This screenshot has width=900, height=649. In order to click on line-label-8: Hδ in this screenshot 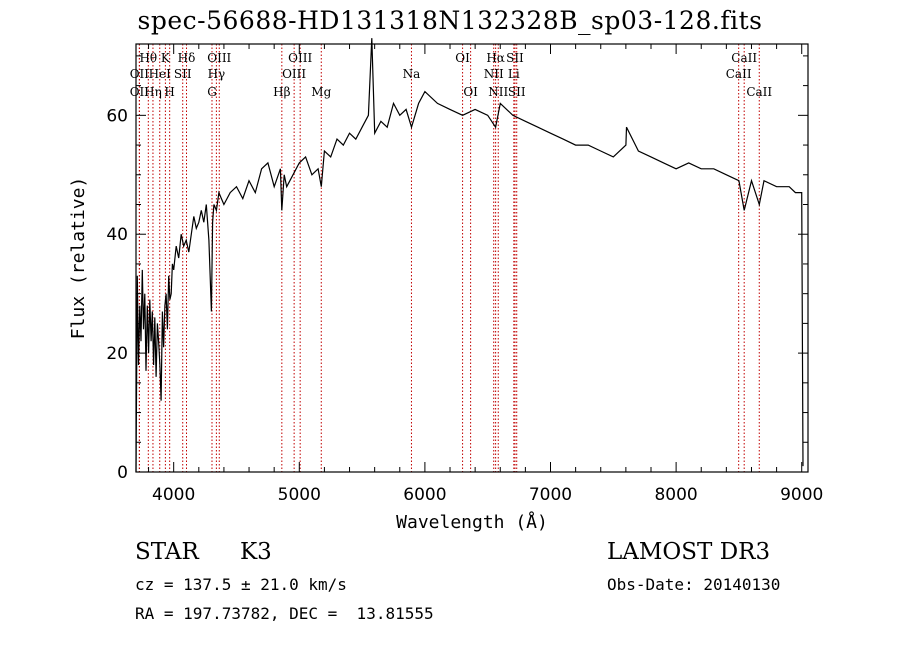, I will do `click(187, 58)`.